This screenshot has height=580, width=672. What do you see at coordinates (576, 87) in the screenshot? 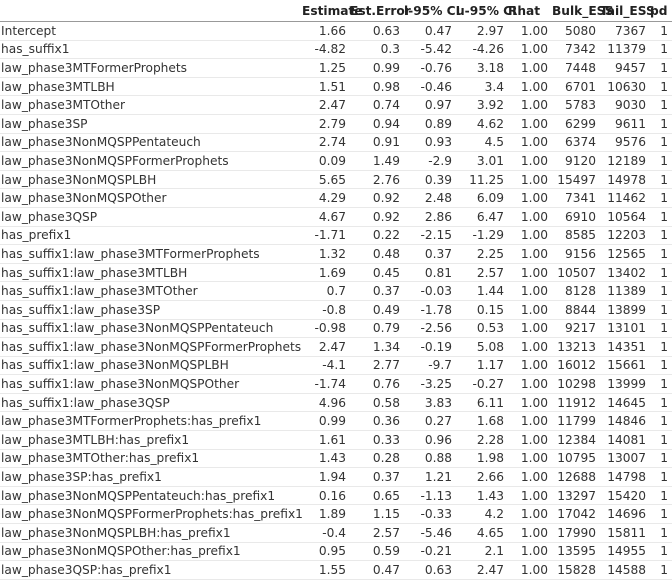
I see `cell: 6701` at bounding box center [576, 87].